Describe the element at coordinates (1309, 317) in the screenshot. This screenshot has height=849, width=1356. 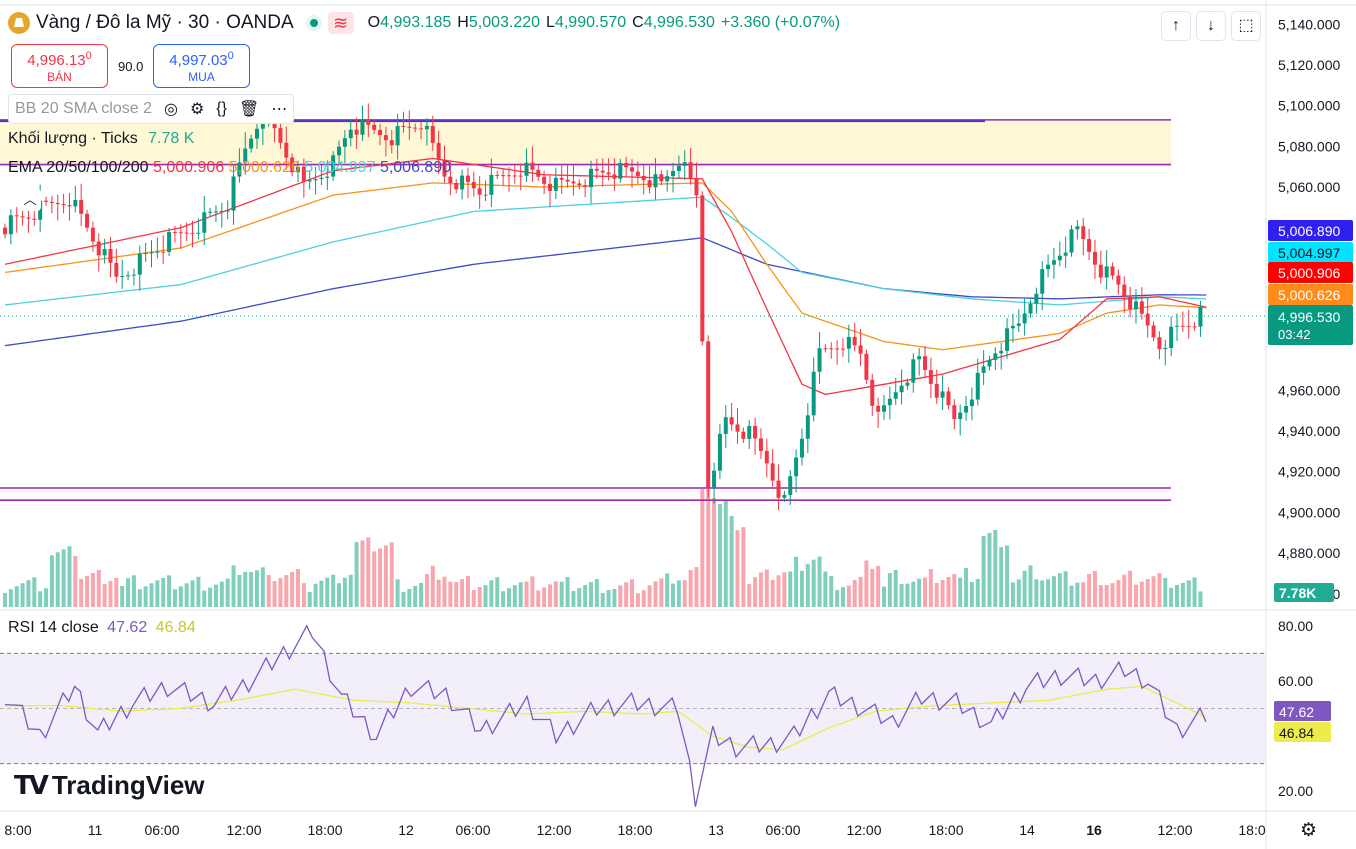
I see `current-price-label: 4,996.530` at that location.